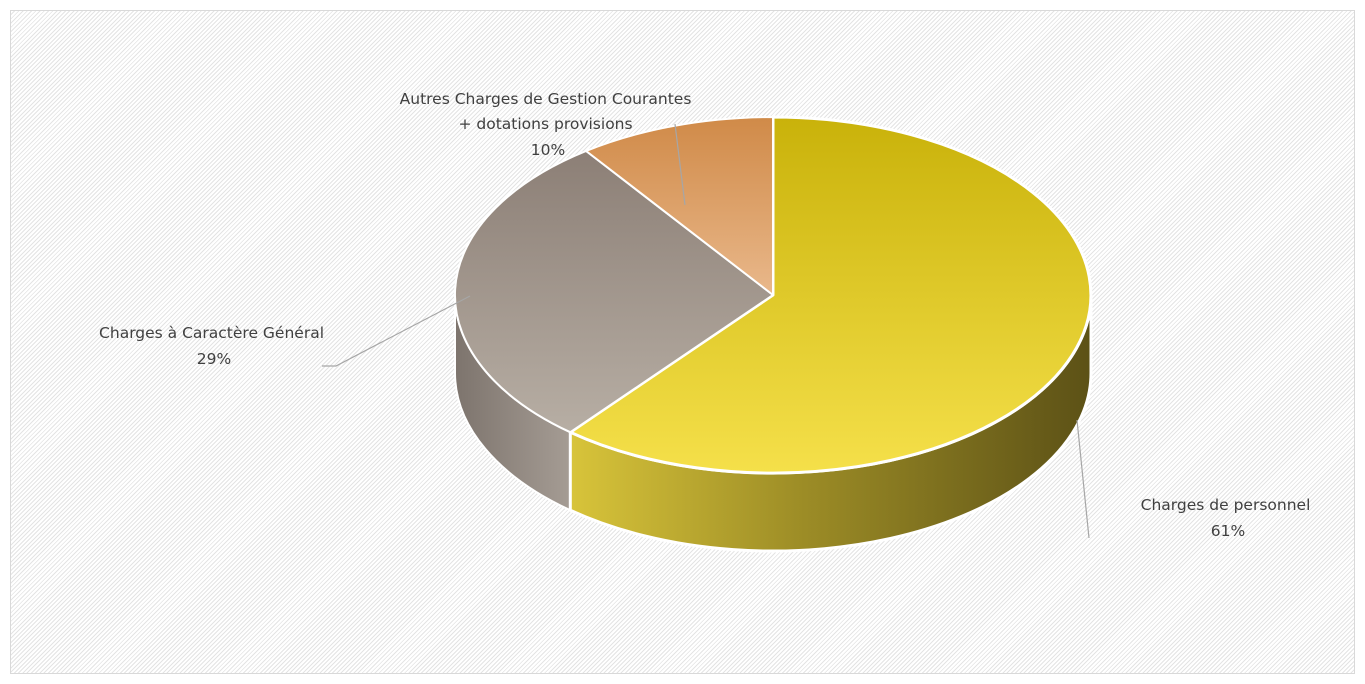  I want to click on label-charges-de-personnel: Charges de personnel 61%, so click(1228, 518).